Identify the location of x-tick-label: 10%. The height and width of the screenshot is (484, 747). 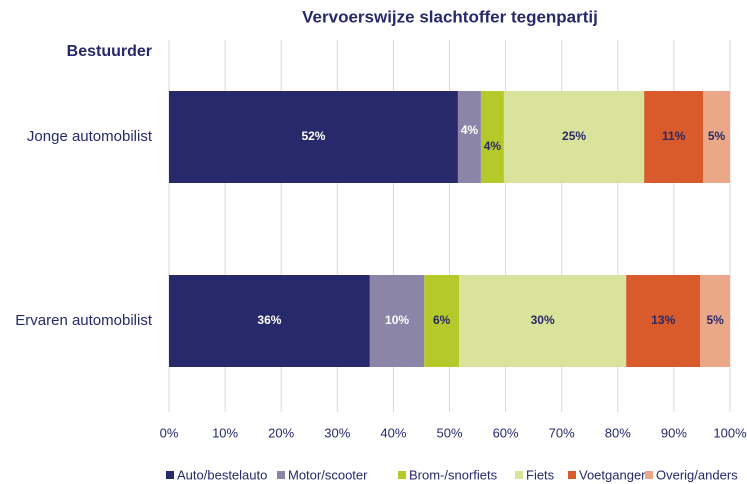
(225, 432).